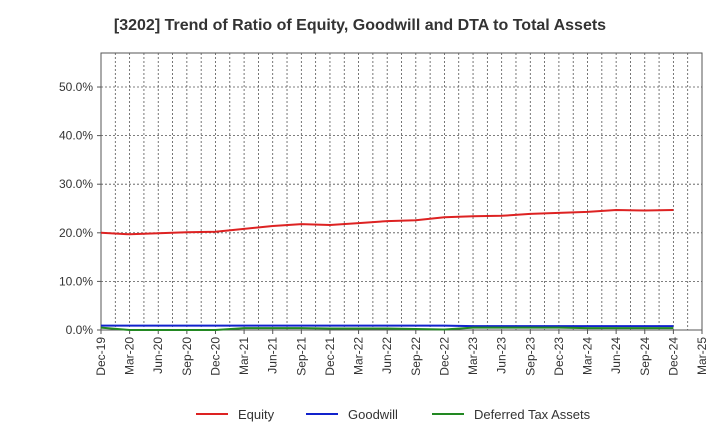 The width and height of the screenshot is (720, 440). Describe the element at coordinates (76, 281) in the screenshot. I see `y-tick-label: 10.0%` at that location.